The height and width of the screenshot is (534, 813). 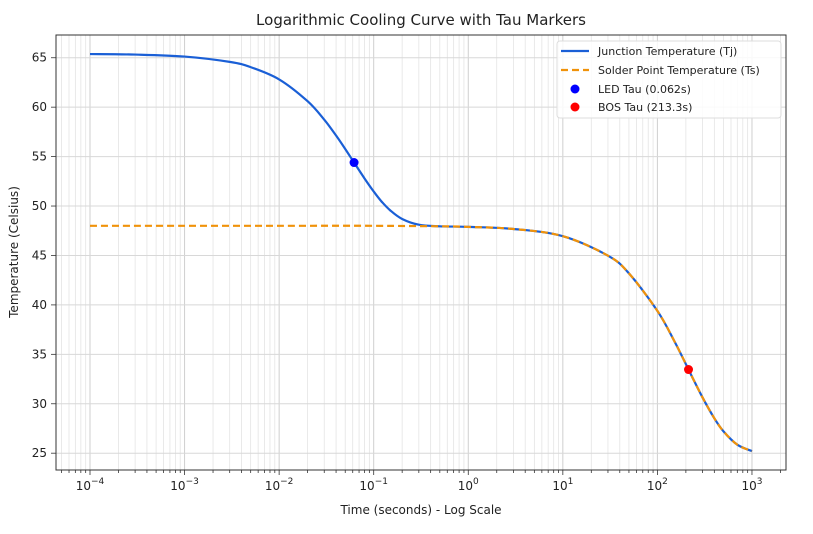 What do you see at coordinates (562, 485) in the screenshot?
I see `x-tick-label: 10¹` at bounding box center [562, 485].